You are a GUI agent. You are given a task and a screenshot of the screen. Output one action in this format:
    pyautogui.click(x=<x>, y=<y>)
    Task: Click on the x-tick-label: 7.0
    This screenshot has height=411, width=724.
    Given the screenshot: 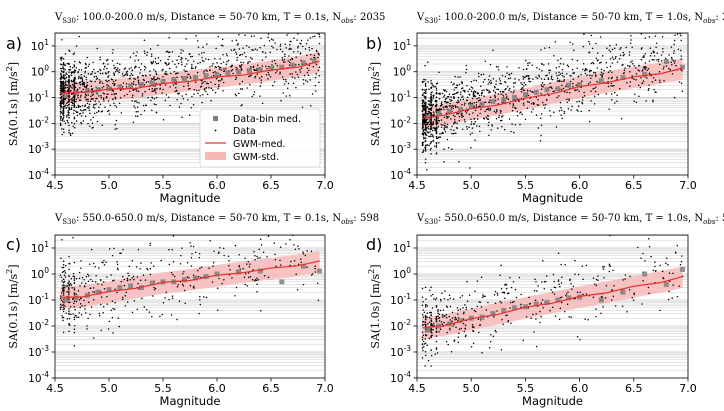 What is the action you would take?
    pyautogui.click(x=688, y=185)
    